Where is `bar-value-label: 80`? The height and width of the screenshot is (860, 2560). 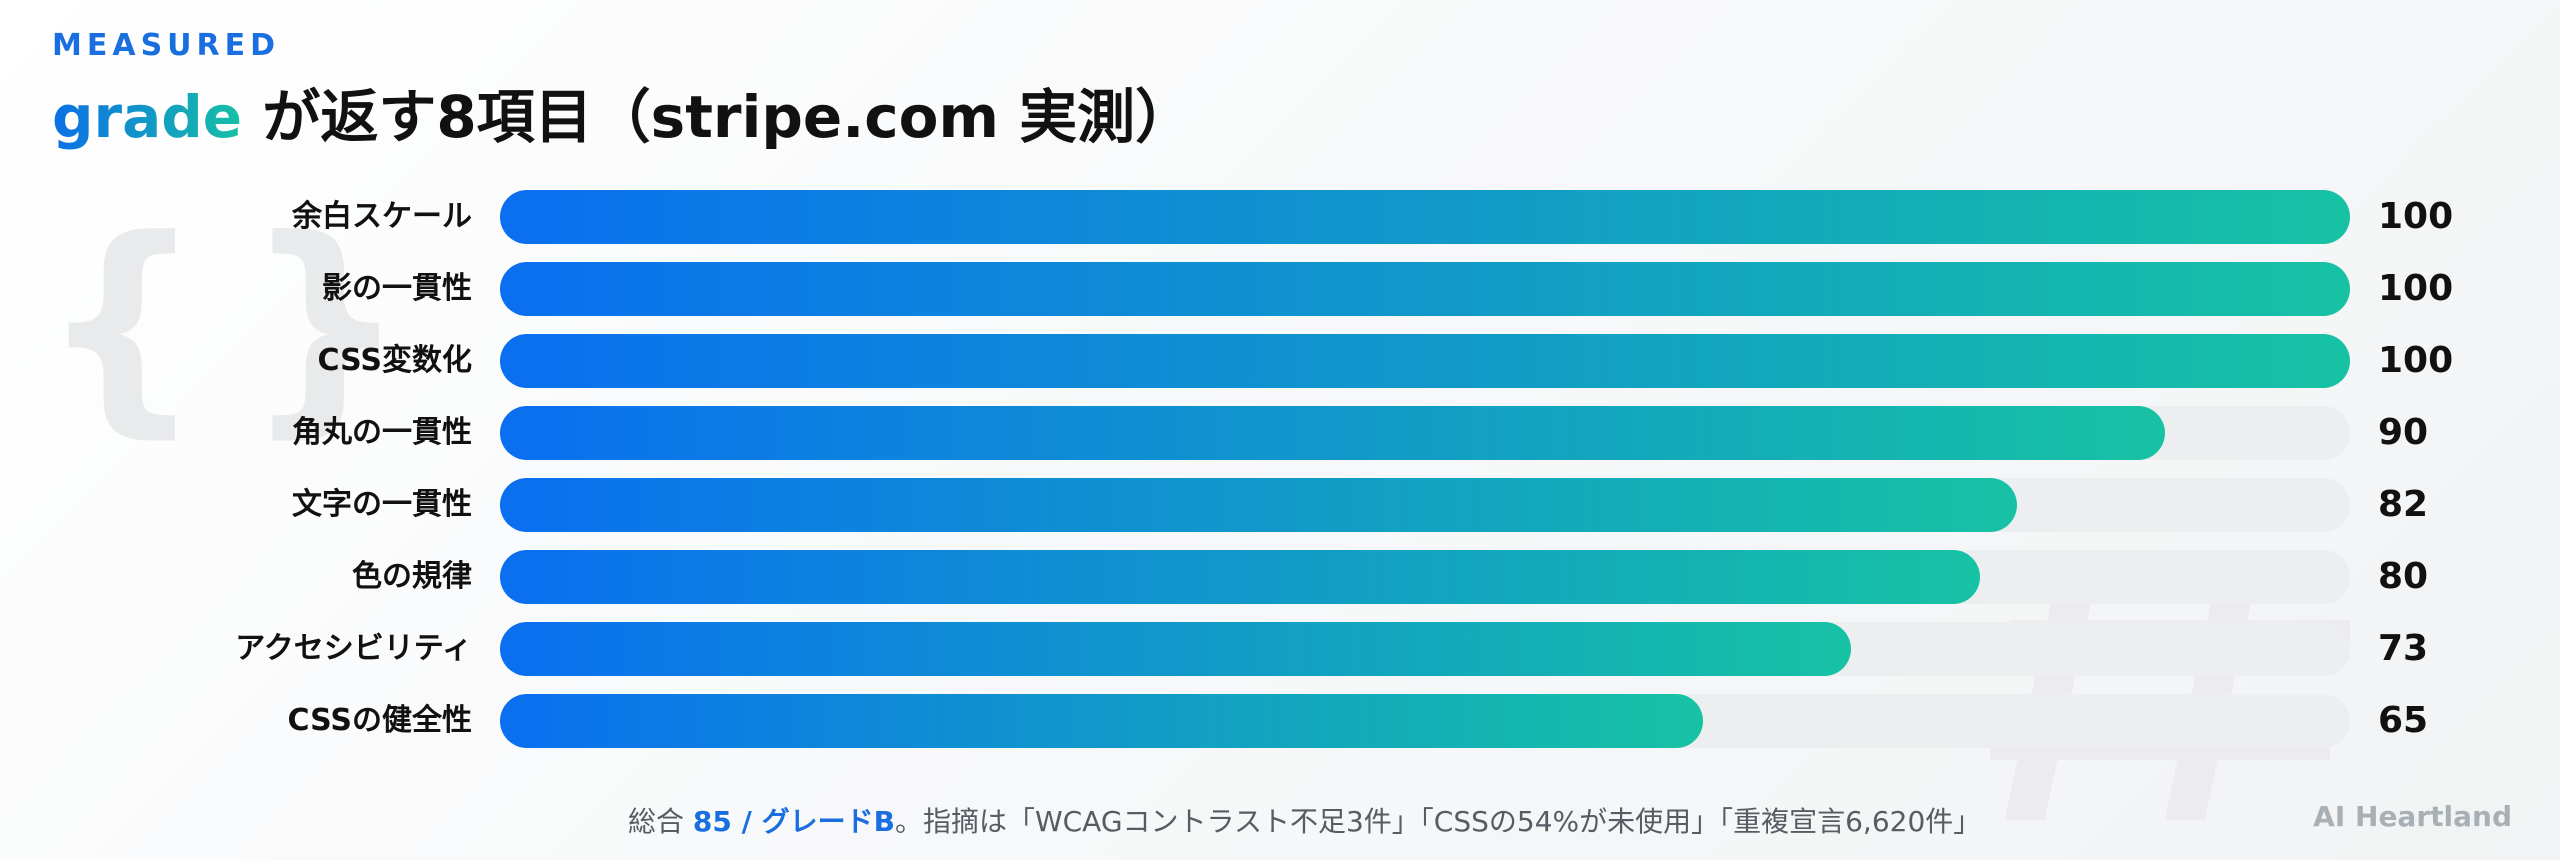
bar-value-label: 80 is located at coordinates (2403, 576).